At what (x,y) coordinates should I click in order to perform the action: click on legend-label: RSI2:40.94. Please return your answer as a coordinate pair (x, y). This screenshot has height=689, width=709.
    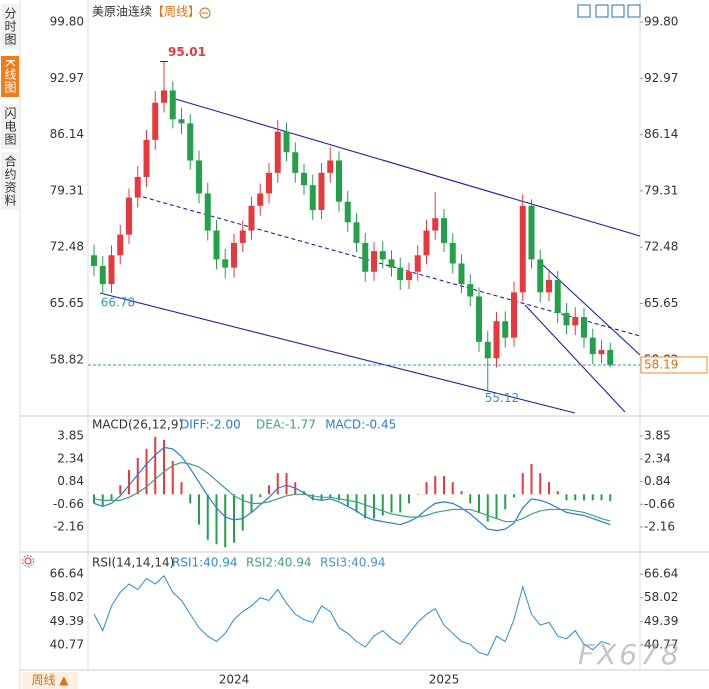
    Looking at the image, I should click on (279, 563).